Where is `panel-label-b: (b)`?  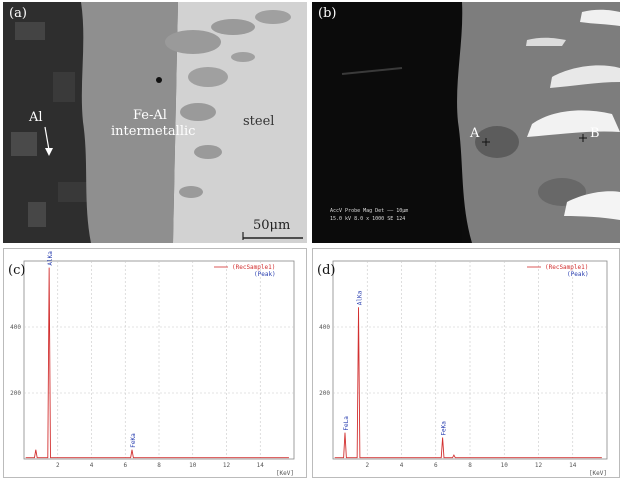 panel-label-b: (b) is located at coordinates (327, 13).